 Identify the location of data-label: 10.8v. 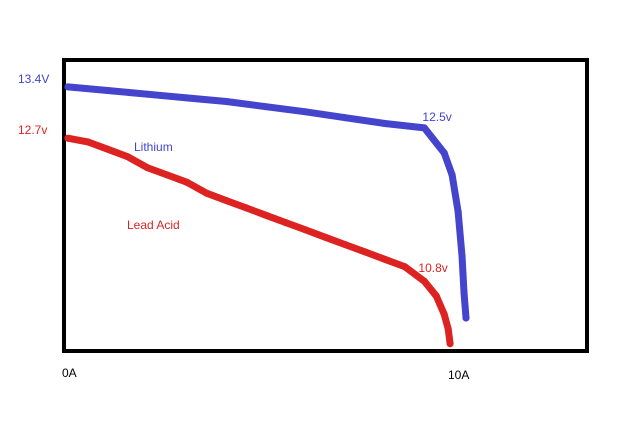
(432, 268).